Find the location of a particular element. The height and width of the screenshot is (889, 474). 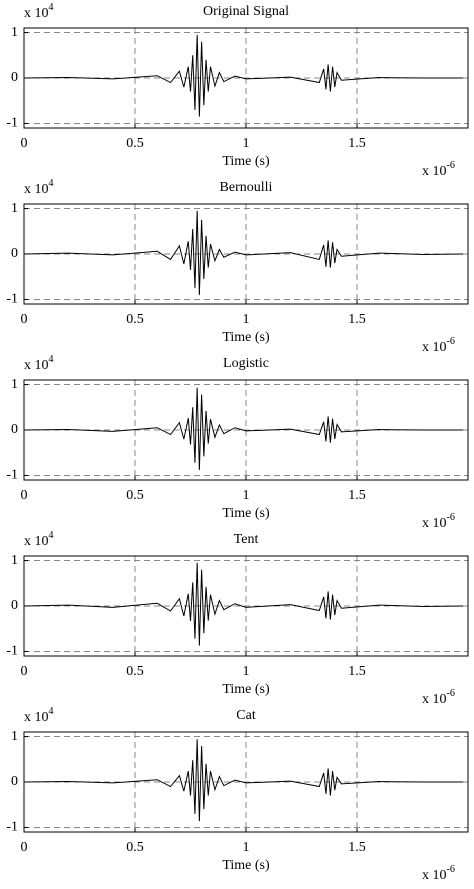

chart-title: Bernoulli is located at coordinates (246, 187).